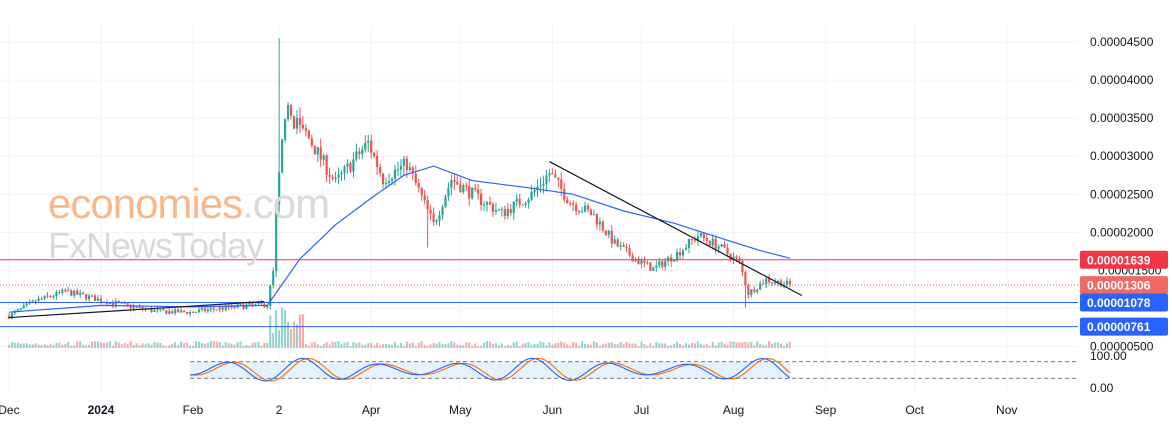  What do you see at coordinates (1124, 326) in the screenshot?
I see `level-badge` at bounding box center [1124, 326].